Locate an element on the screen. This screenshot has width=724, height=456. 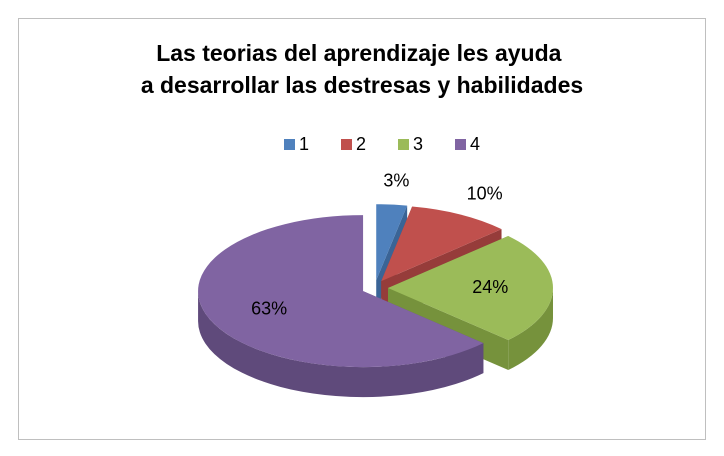
data-label: 10% is located at coordinates (485, 193).